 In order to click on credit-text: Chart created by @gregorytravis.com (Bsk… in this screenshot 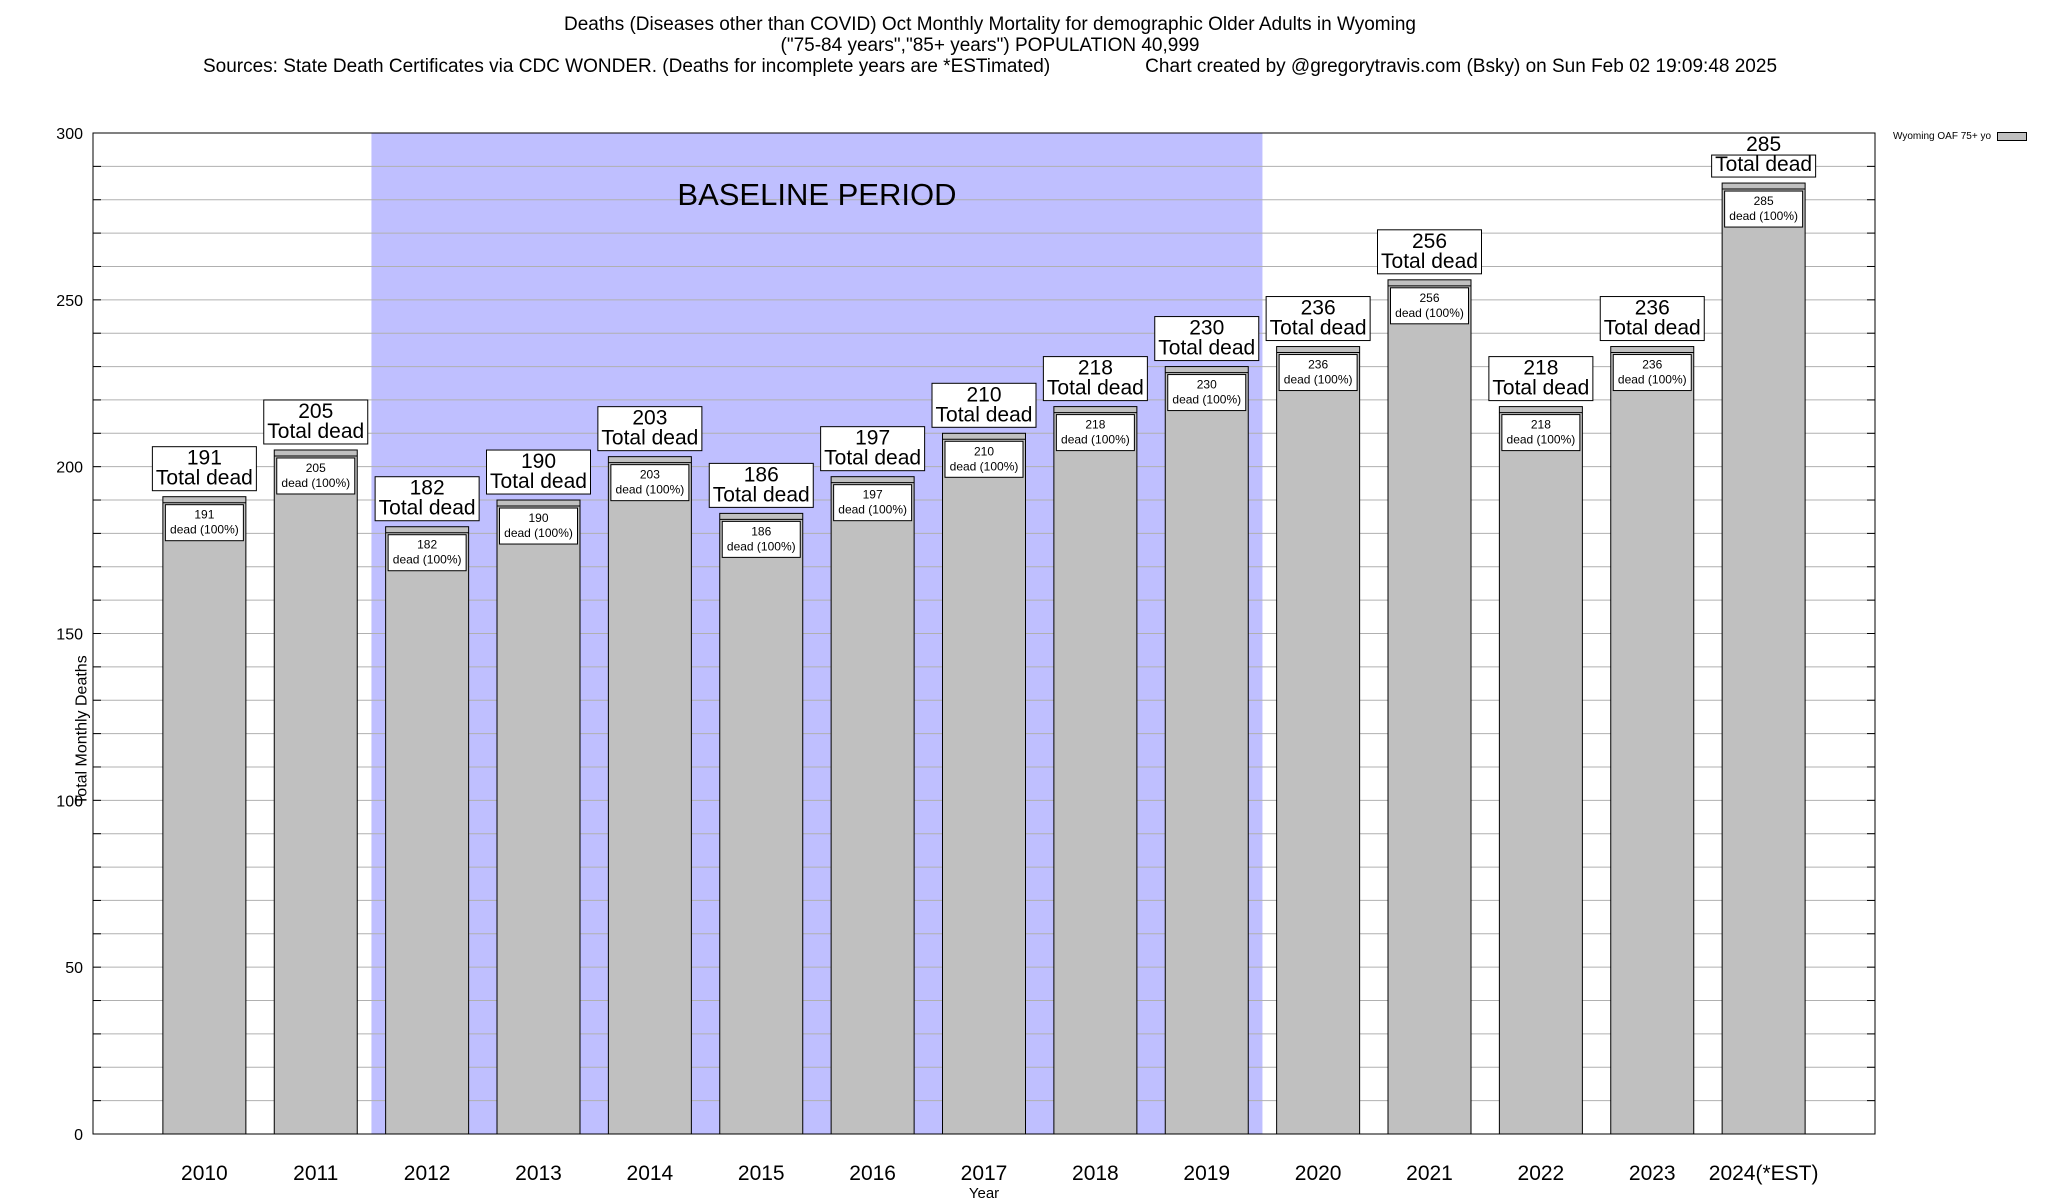, I will do `click(1461, 66)`.